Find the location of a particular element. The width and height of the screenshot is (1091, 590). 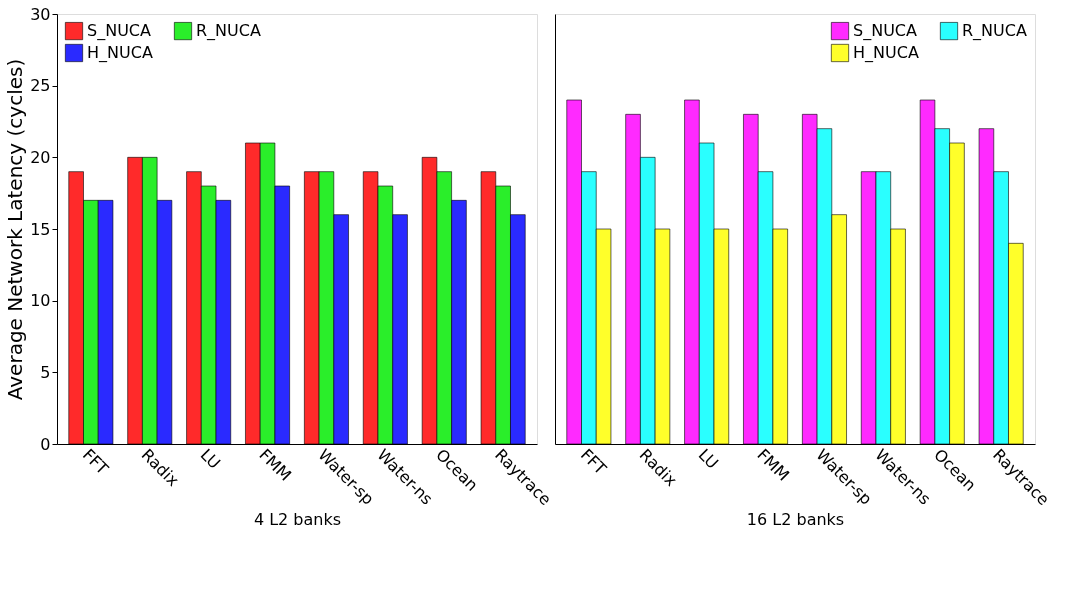

x-axis-title: 4 L2 banks is located at coordinates (297, 520).